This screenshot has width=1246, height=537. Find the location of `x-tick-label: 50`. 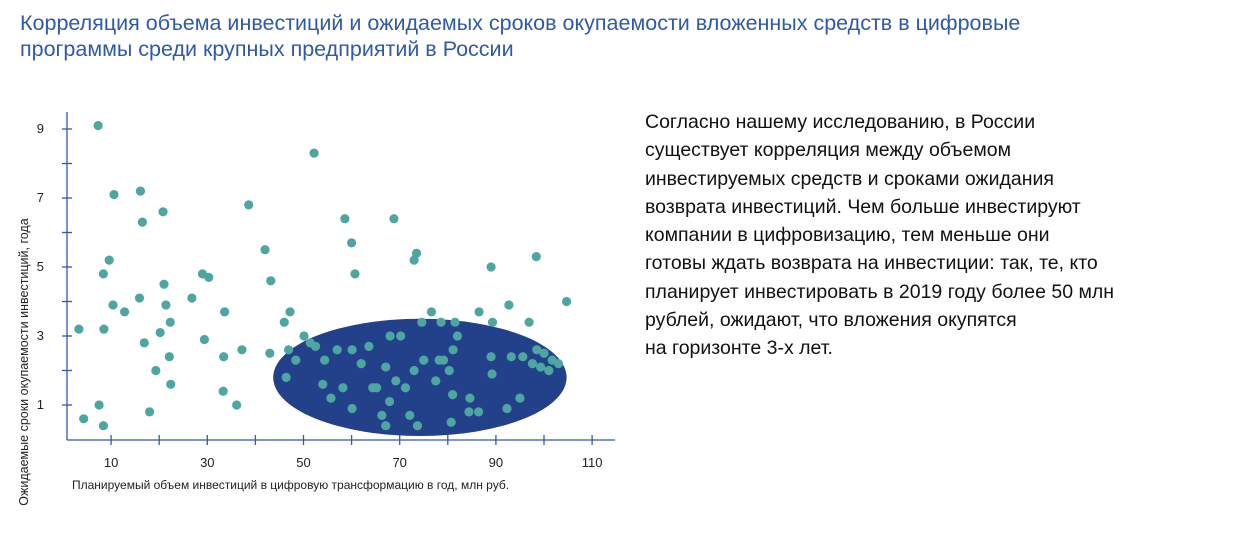

x-tick-label: 50 is located at coordinates (303, 462).